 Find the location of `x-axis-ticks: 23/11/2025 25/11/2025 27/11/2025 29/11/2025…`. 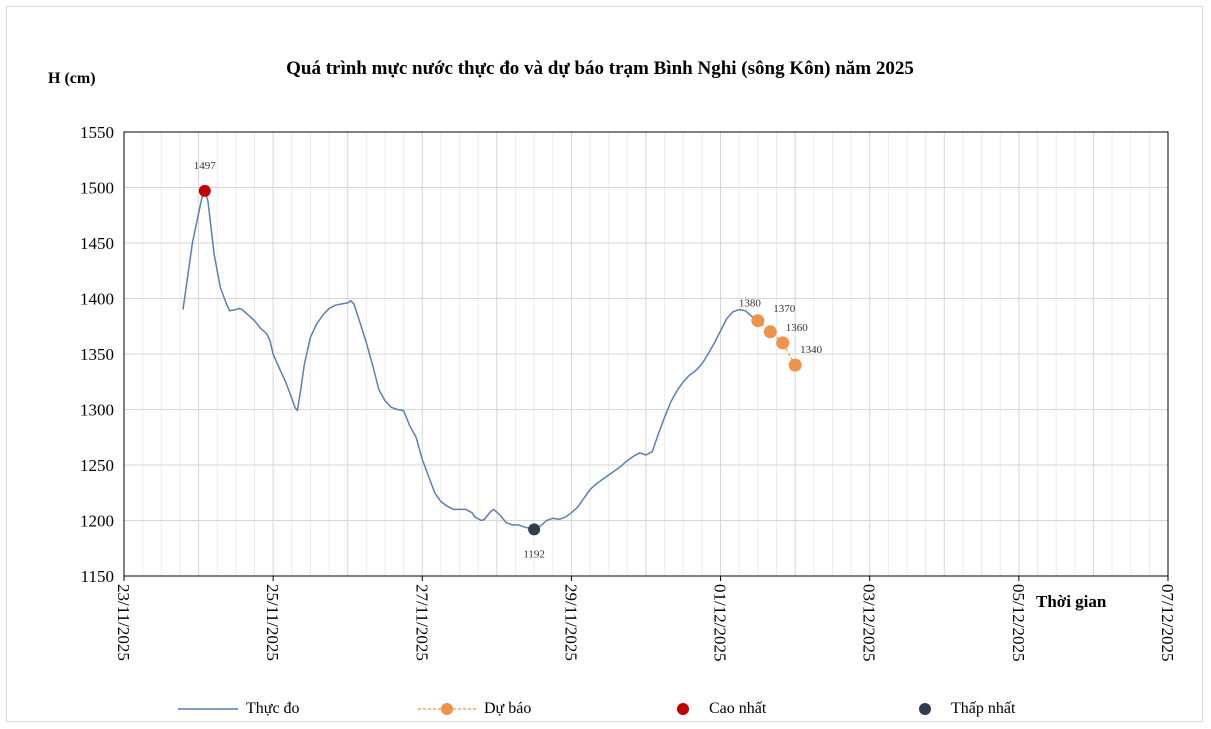

x-axis-ticks: 23/11/2025 25/11/2025 27/11/2025 29/11/2025… is located at coordinates (645, 618).